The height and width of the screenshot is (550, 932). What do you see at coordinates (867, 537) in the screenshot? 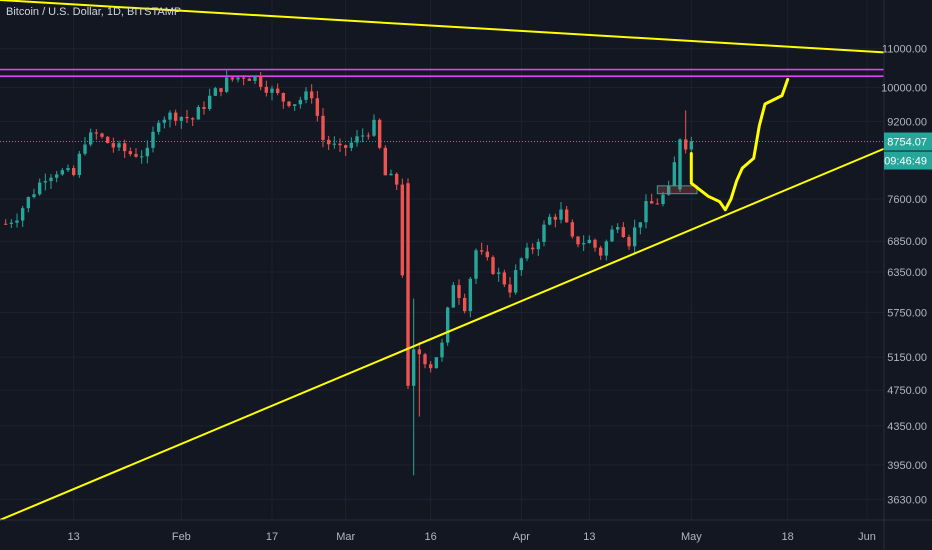
I see `x-tick-label: Jun` at bounding box center [867, 537].